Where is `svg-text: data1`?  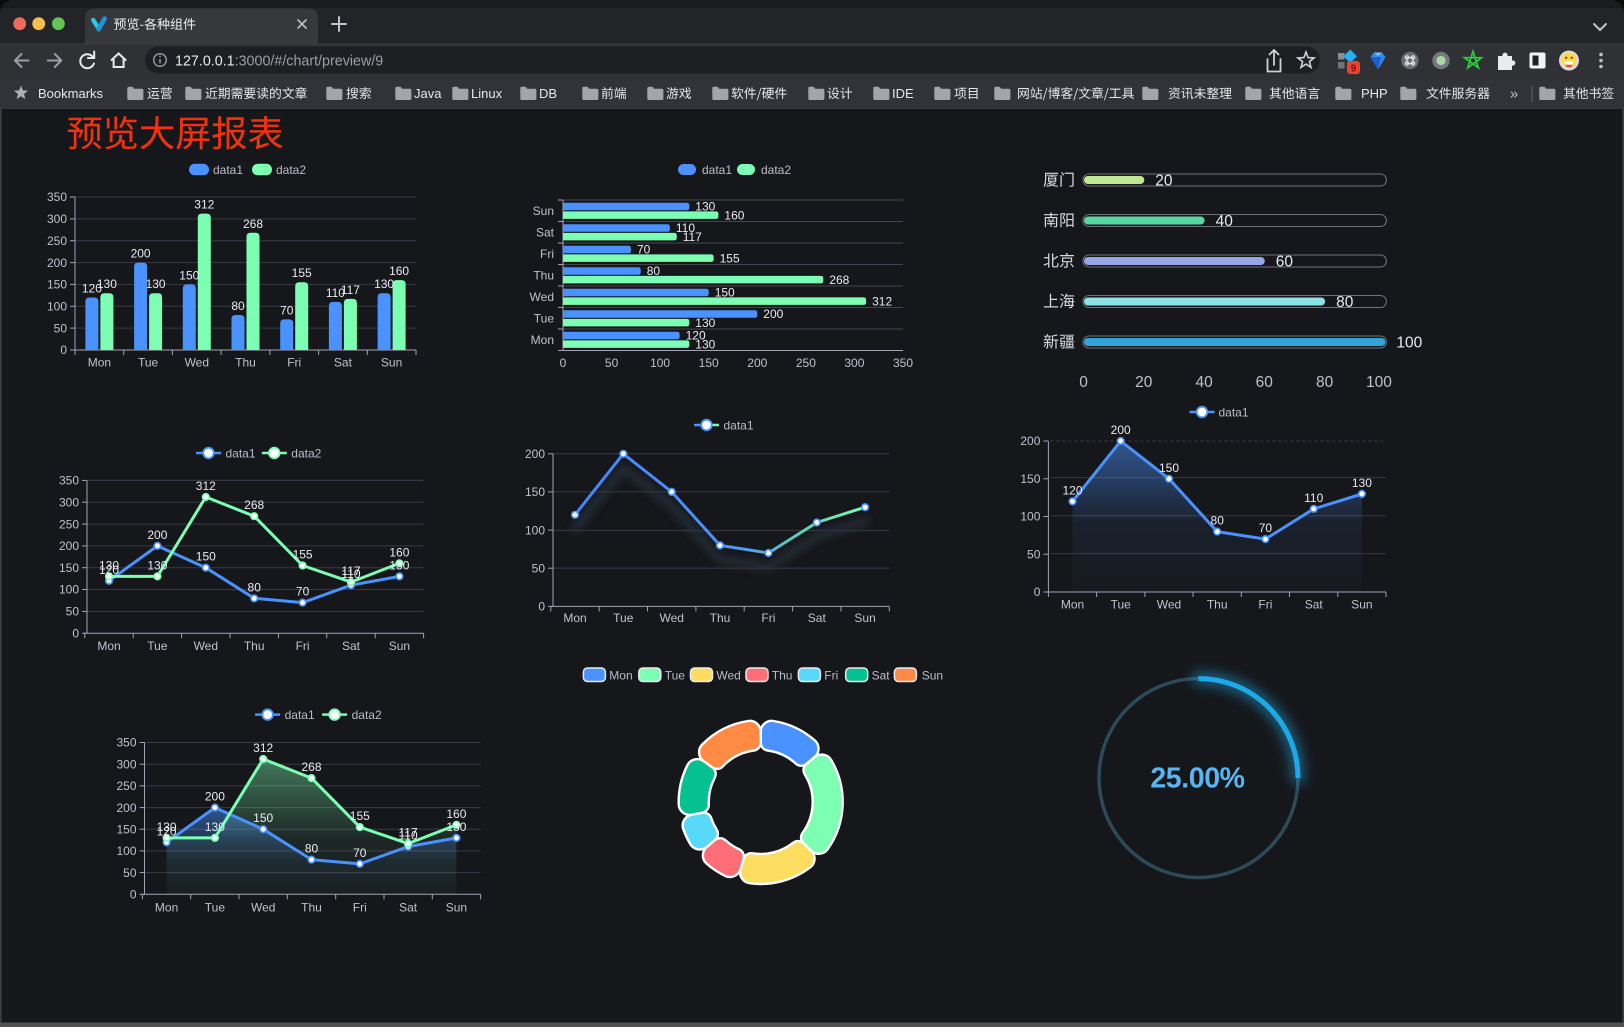 svg-text: data1 is located at coordinates (300, 715).